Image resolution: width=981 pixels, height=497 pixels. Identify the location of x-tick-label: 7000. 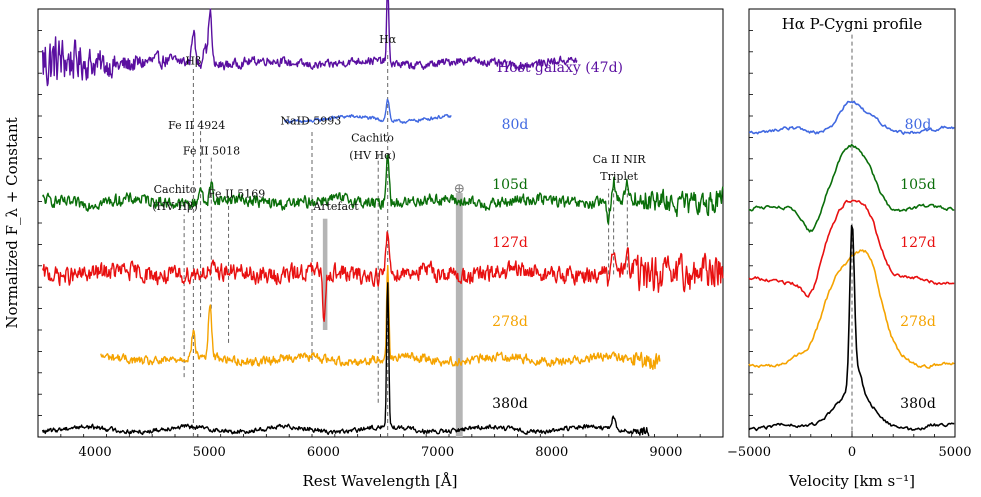
(437, 452).